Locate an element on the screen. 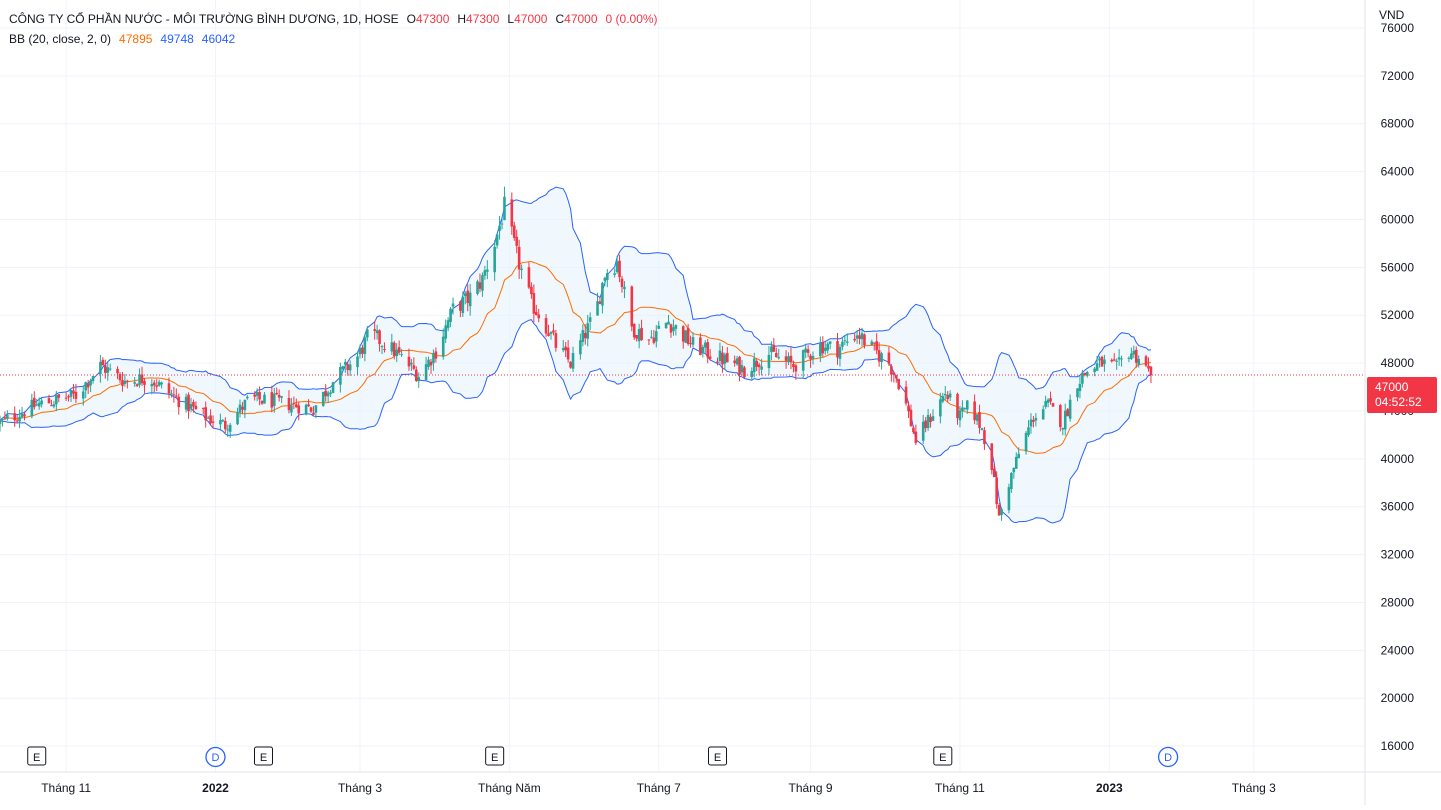  dividend-marker: D is located at coordinates (215, 757).